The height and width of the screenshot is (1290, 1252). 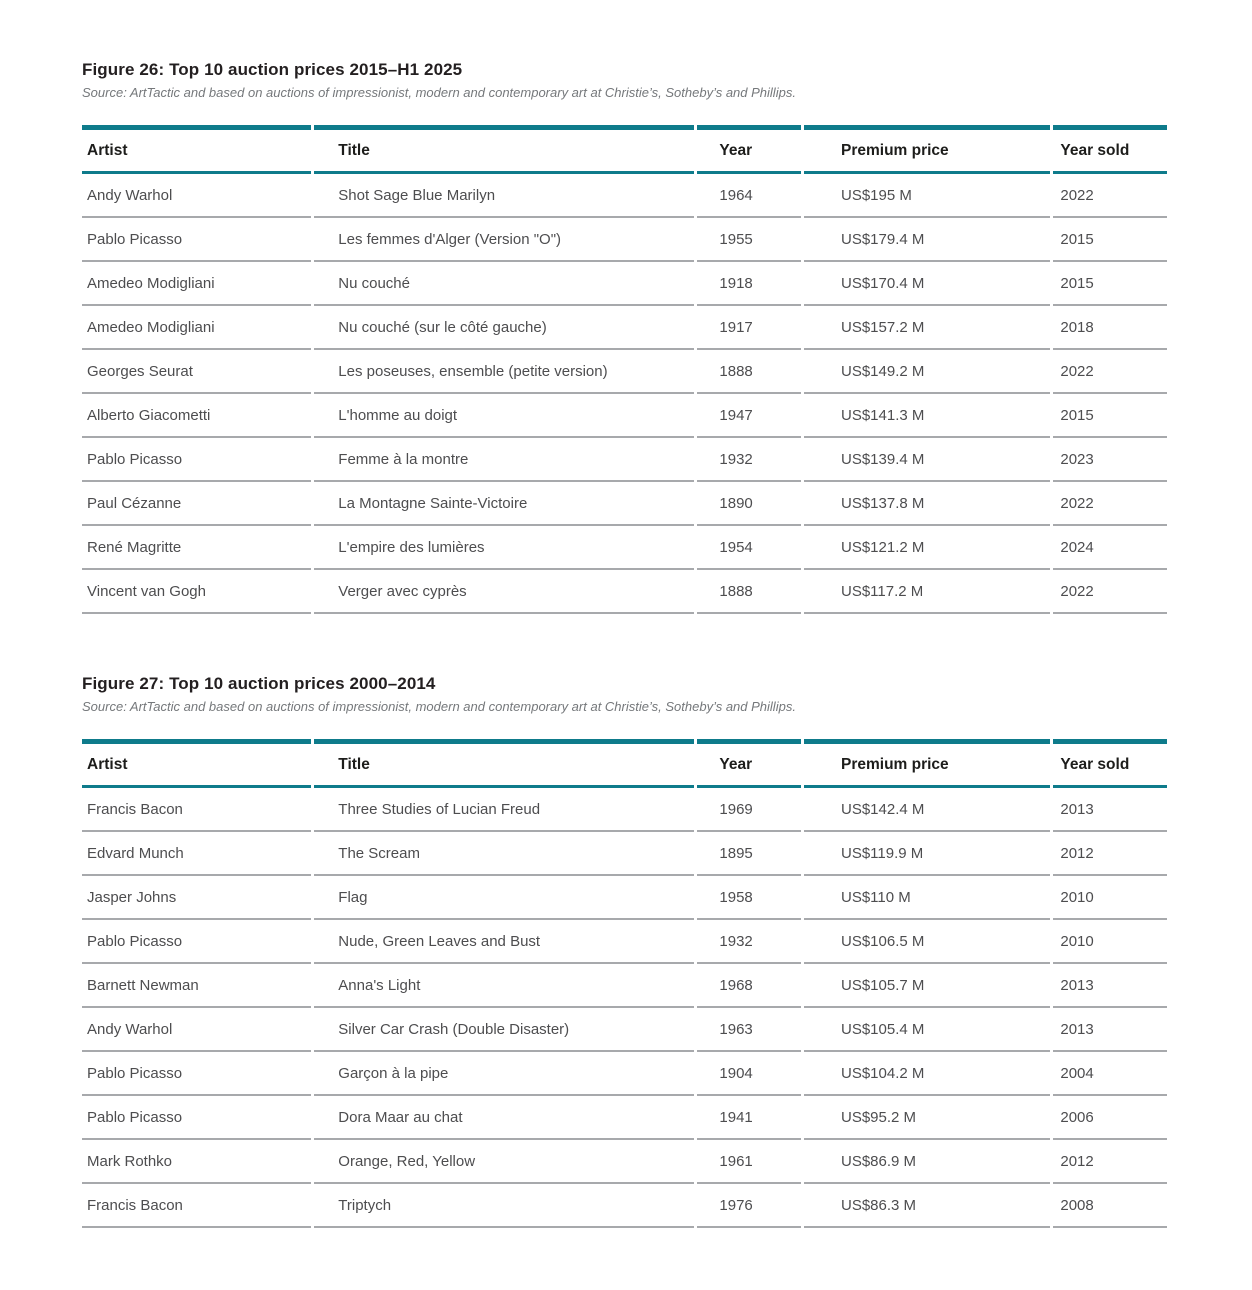 What do you see at coordinates (197, 1162) in the screenshot?
I see `cell-artist: Mark Rothko` at bounding box center [197, 1162].